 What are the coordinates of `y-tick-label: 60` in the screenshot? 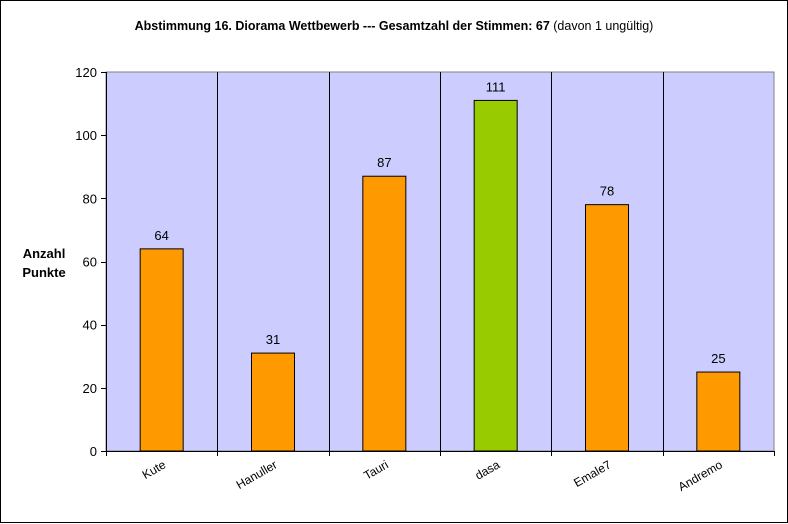 It's located at (90, 262).